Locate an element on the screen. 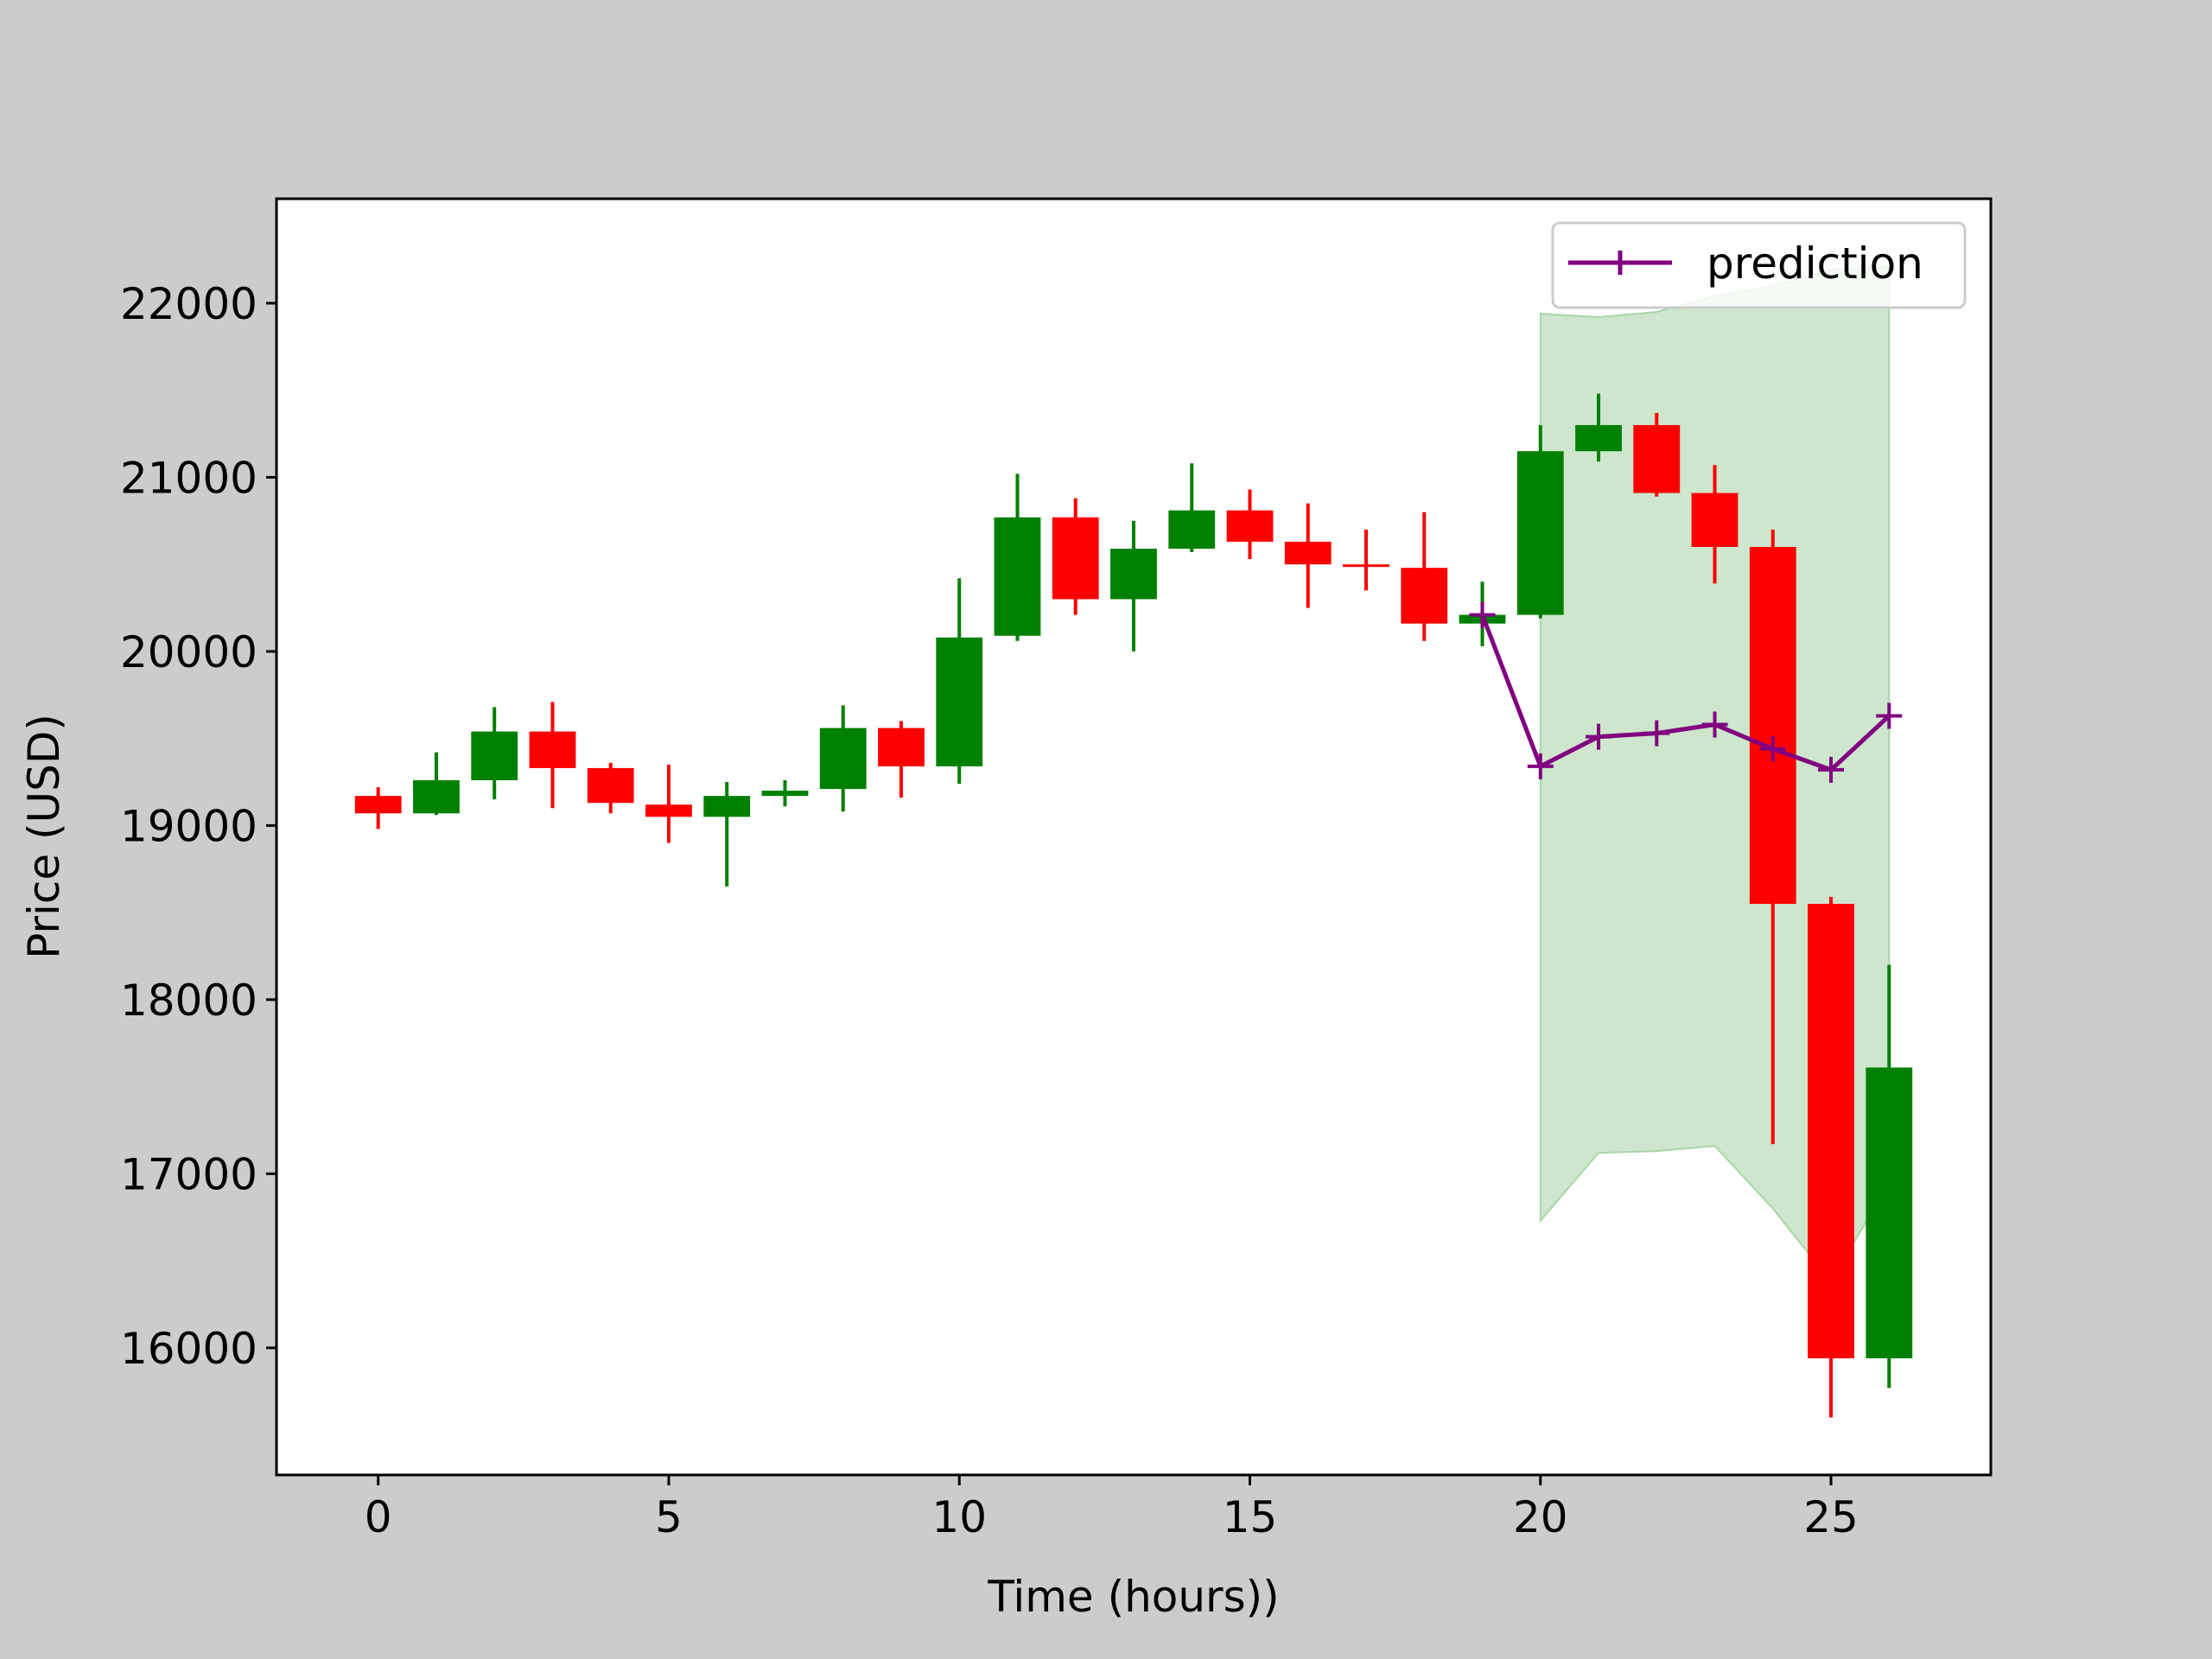 The image size is (2212, 1659). y-axis-title: Price (USD) is located at coordinates (44, 836).